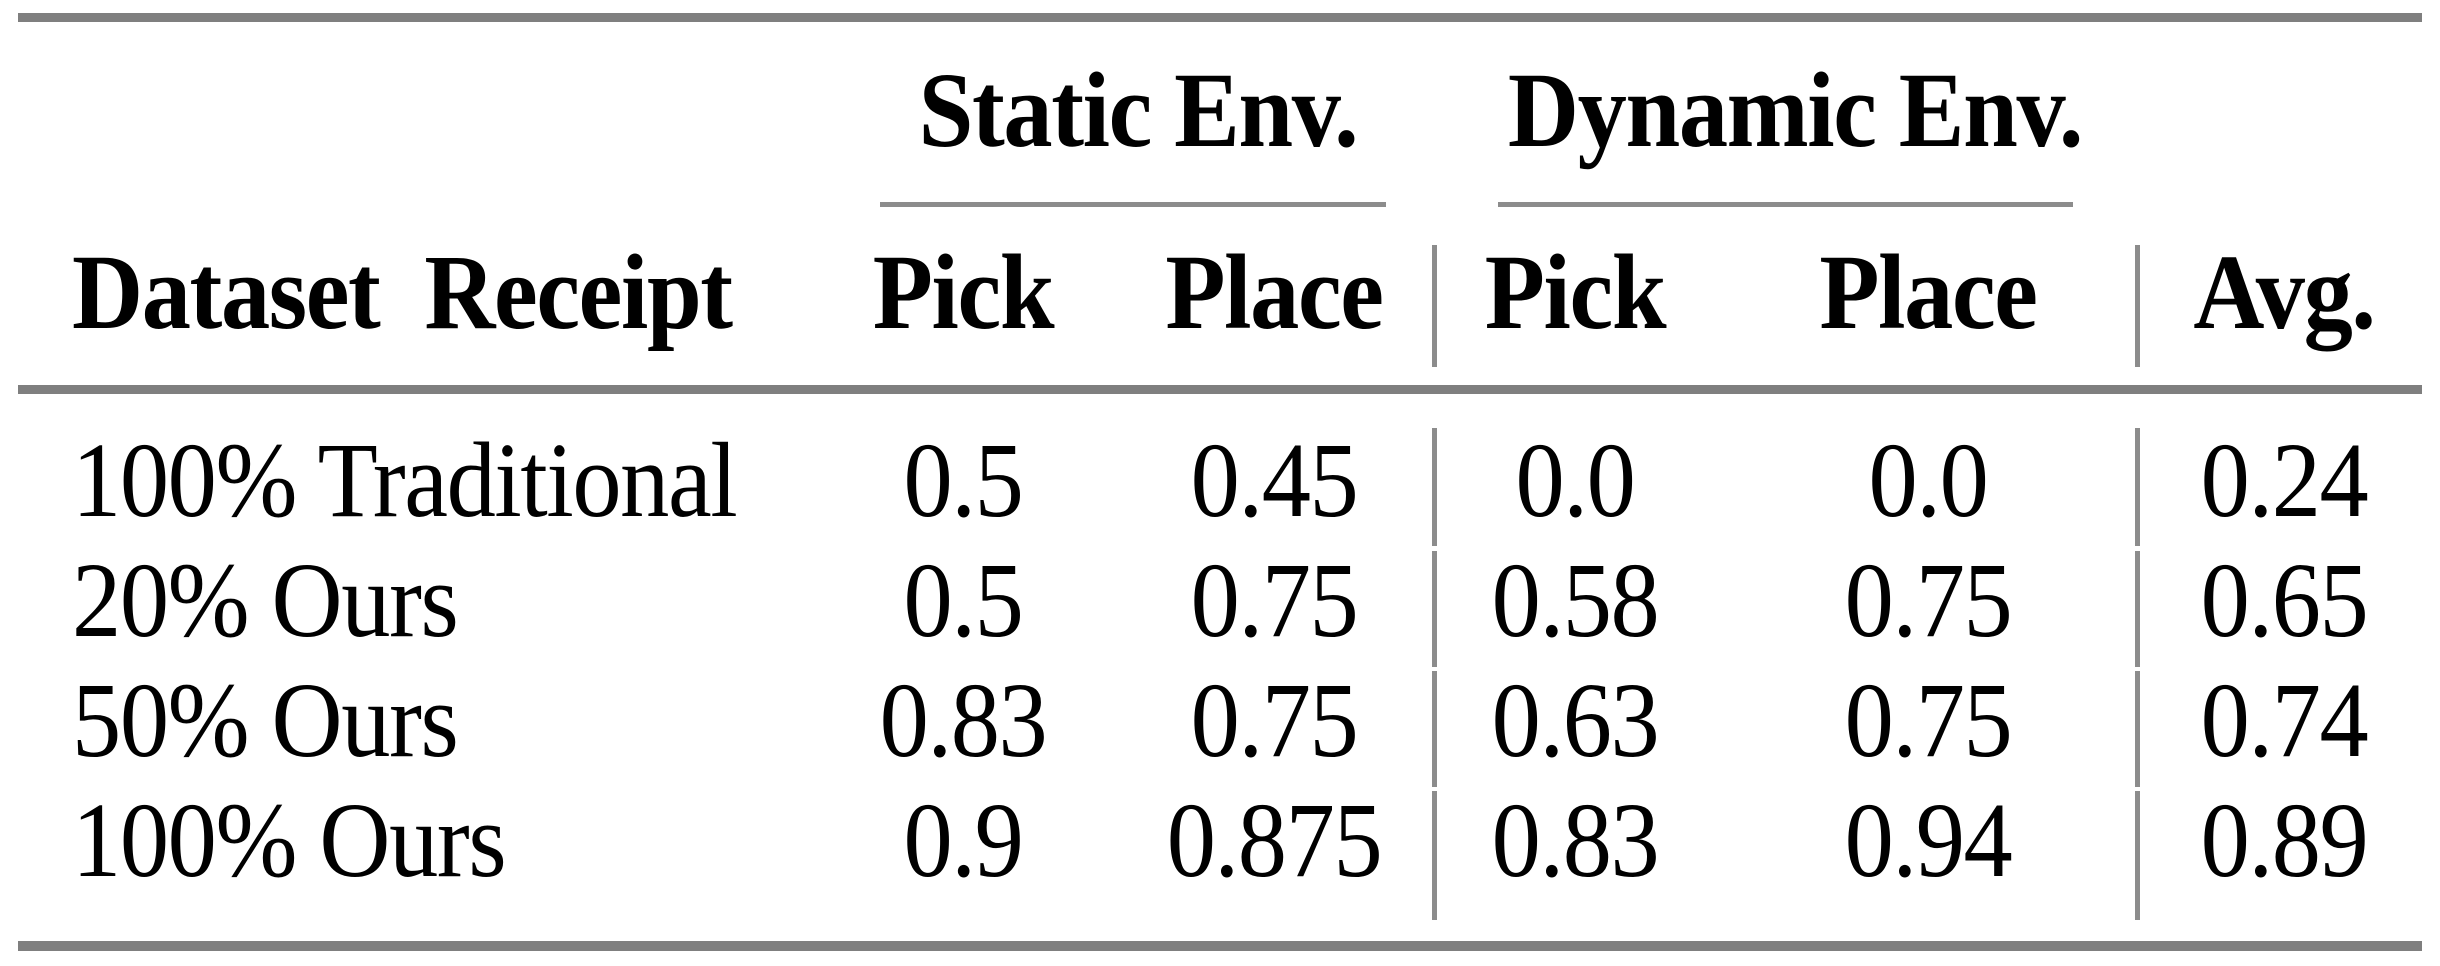 The height and width of the screenshot is (966, 2440). What do you see at coordinates (402, 293) in the screenshot?
I see `column-header-dataset-receipt: Dataset Receipt` at bounding box center [402, 293].